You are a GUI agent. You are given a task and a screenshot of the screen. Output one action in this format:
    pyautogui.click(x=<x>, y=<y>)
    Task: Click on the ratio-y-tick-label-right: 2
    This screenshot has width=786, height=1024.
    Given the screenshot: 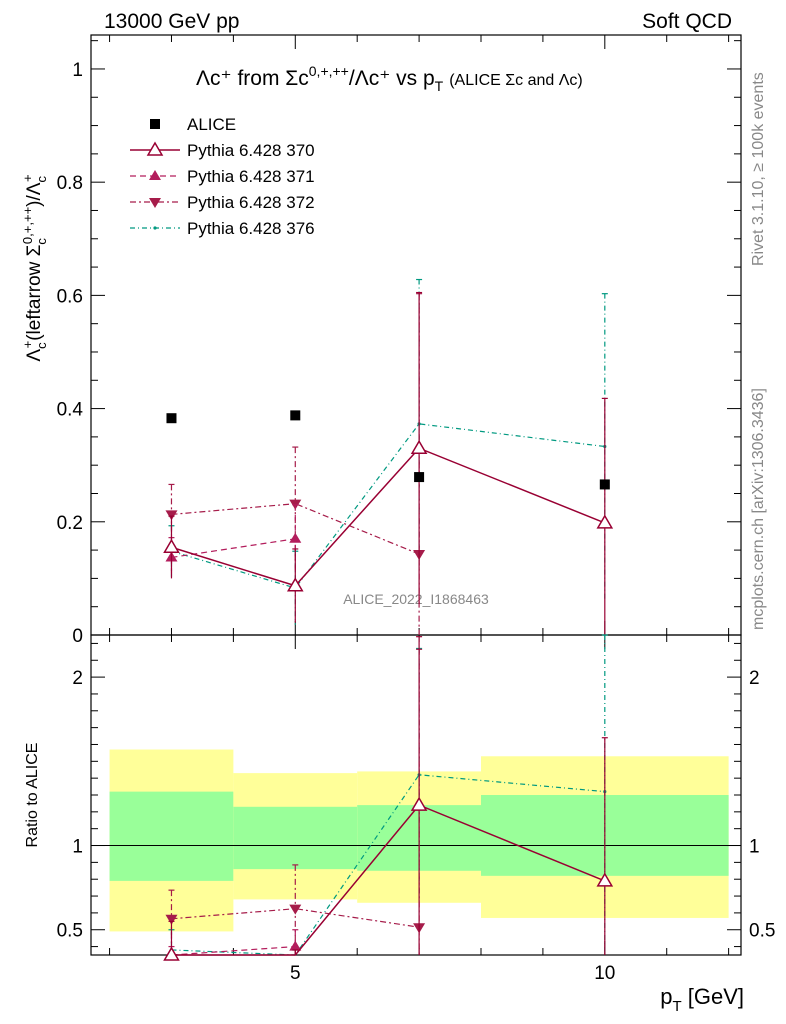 What is the action you would take?
    pyautogui.click(x=754, y=678)
    